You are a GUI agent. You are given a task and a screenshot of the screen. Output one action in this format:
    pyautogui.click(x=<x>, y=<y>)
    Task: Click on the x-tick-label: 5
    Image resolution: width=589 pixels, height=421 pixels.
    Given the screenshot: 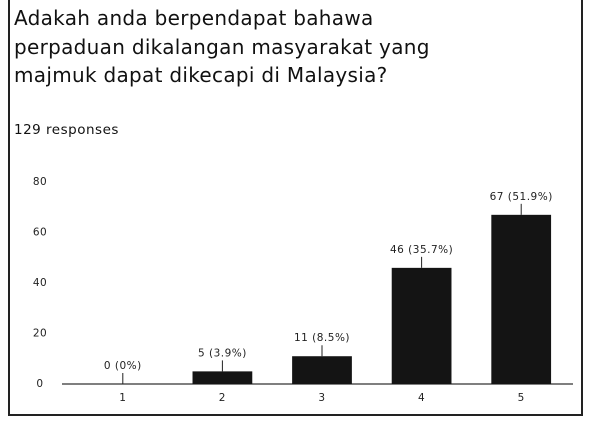 What is the action you would take?
    pyautogui.click(x=521, y=398)
    